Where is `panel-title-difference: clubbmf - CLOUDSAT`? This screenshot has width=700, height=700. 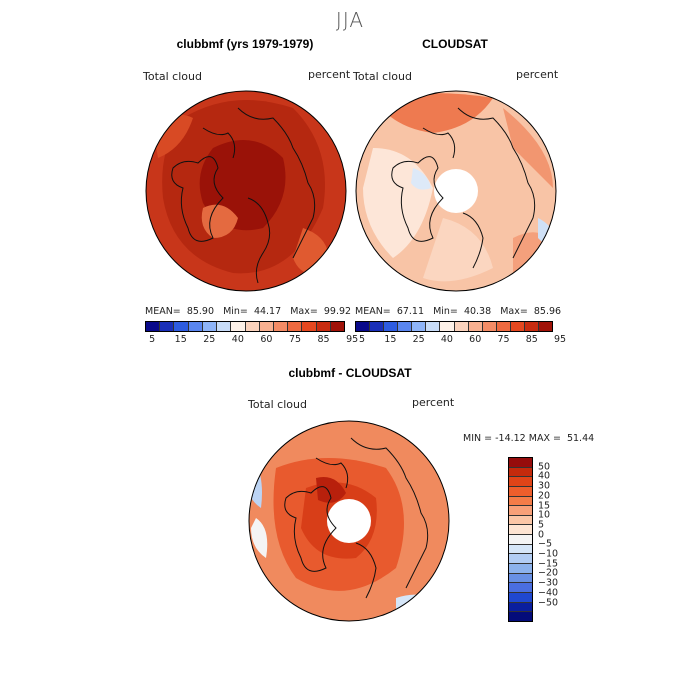
panel-title-difference: clubbmf - CLOUDSAT is located at coordinates (350, 373).